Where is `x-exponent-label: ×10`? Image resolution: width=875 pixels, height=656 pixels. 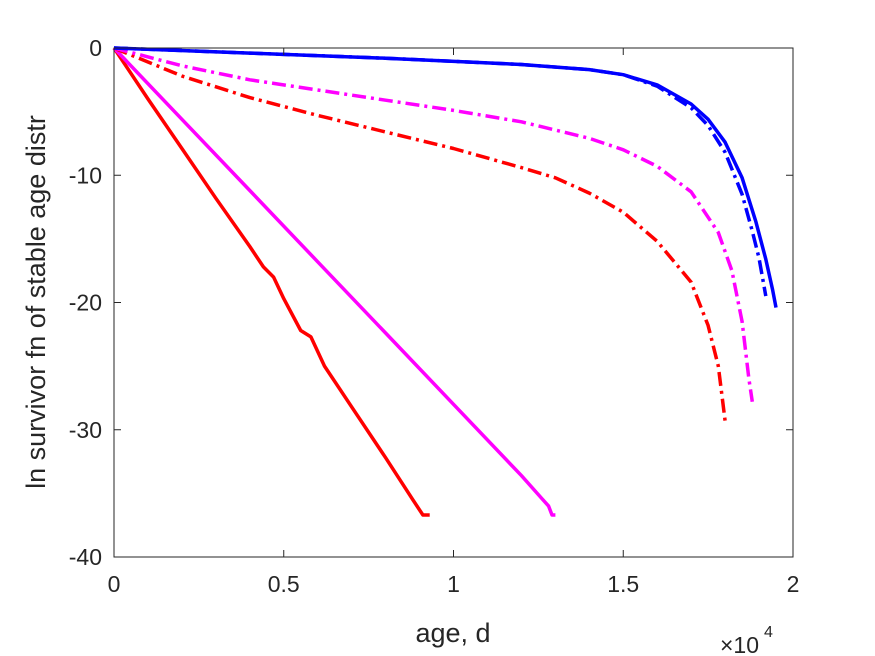
x-exponent-label: ×10 is located at coordinates (739, 644).